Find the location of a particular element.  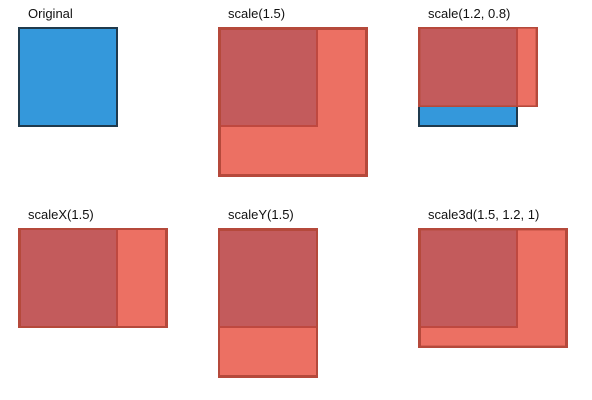

demo-scalex: scaleX(1.5) is located at coordinates (93, 291).